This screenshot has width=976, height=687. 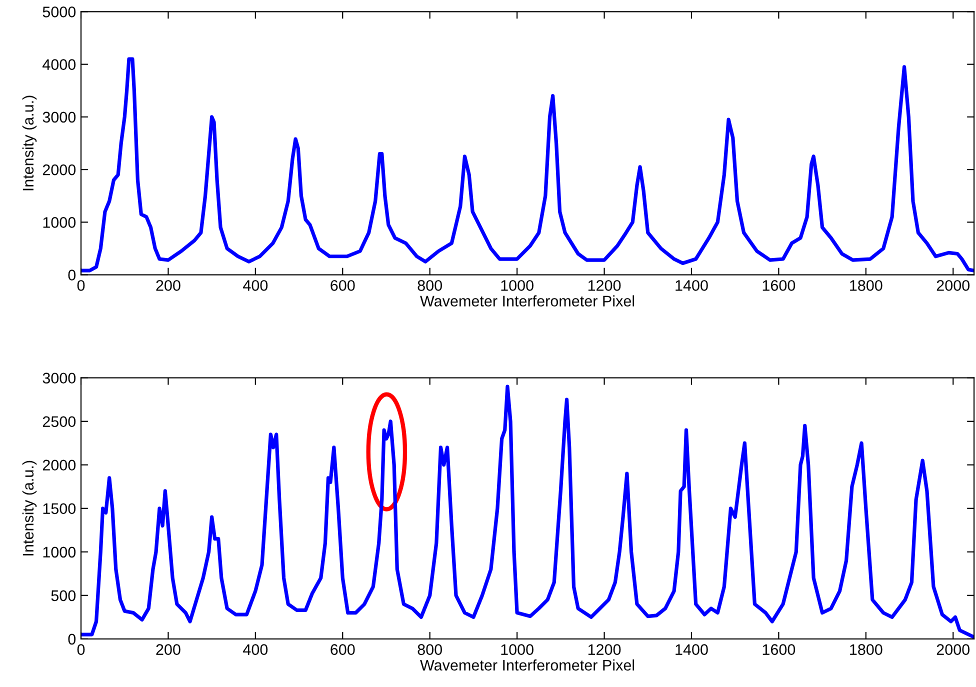 I want to click on y-tick-label: 5000, so click(x=59, y=12).